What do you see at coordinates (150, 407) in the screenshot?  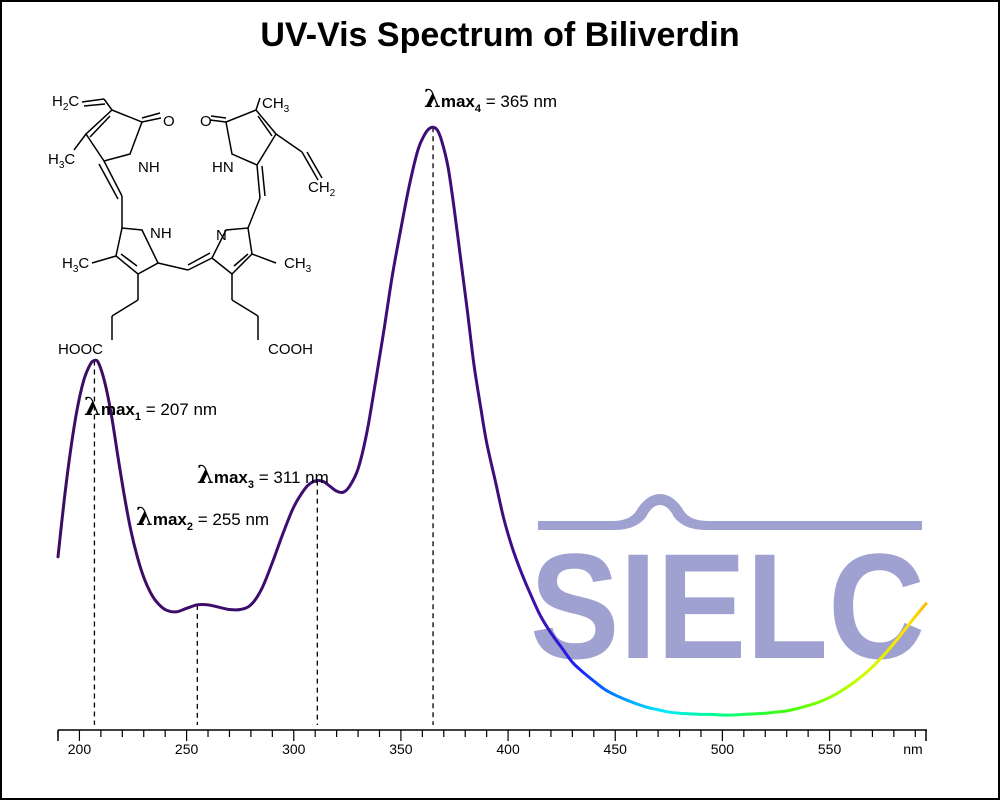 I see `peak-1-label: λmax1 = 207 nm` at bounding box center [150, 407].